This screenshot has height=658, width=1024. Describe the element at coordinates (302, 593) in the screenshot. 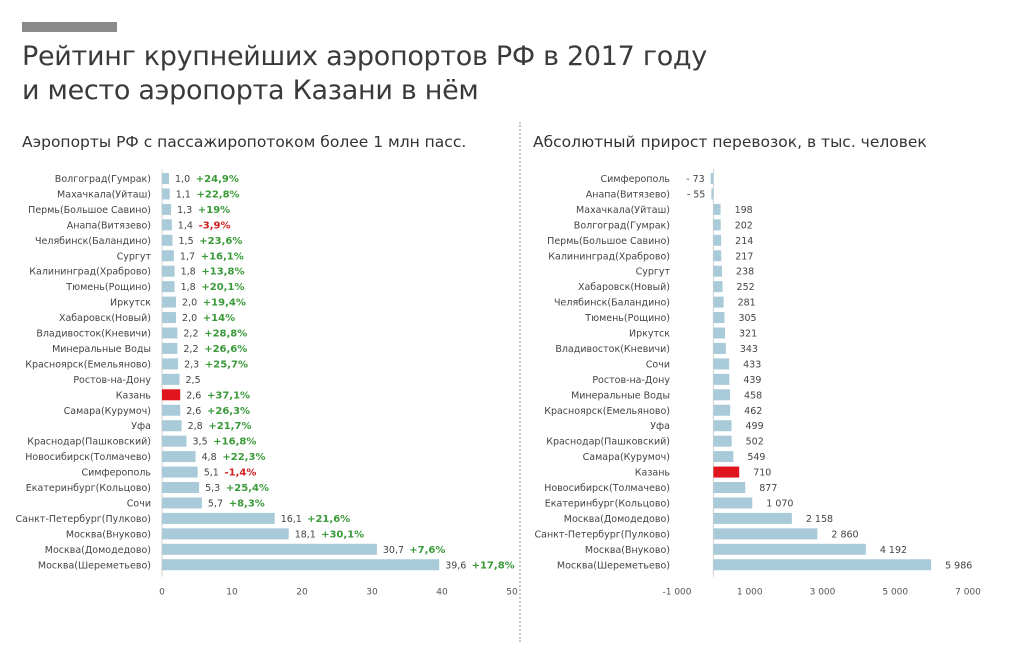

I see `left-x-tick-label: 20` at that location.